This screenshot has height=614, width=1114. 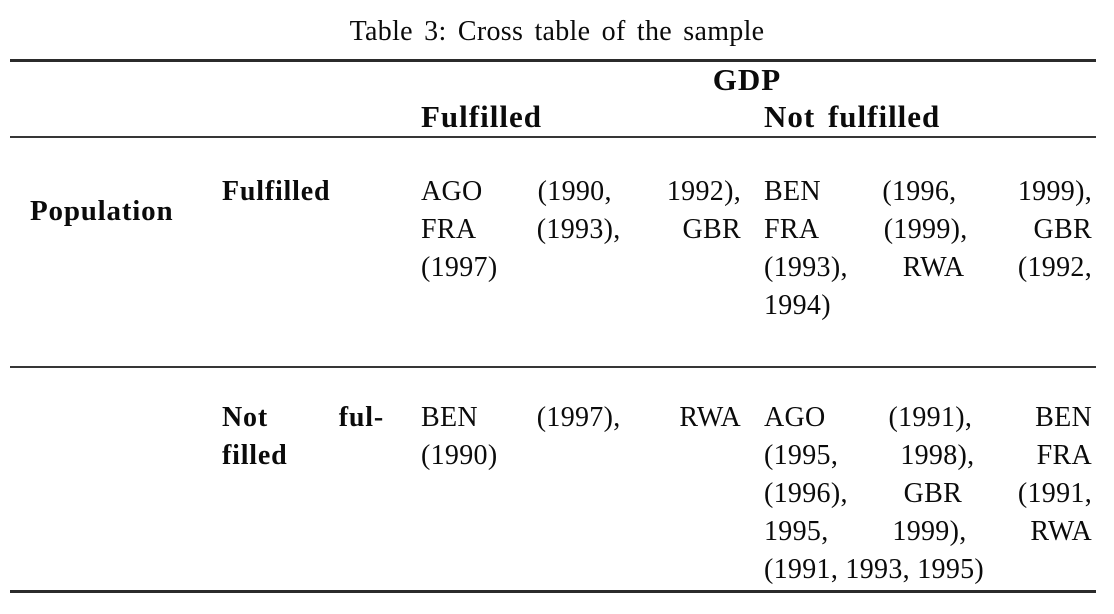 What do you see at coordinates (255, 455) in the screenshot?
I see `cell-text-line: filled` at bounding box center [255, 455].